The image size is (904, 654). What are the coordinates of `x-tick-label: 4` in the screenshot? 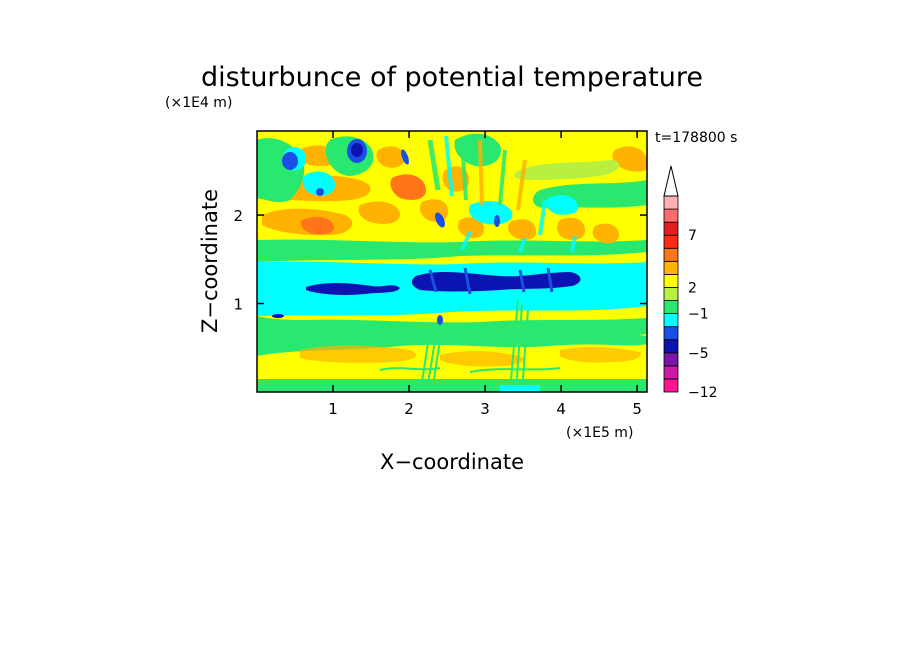 It's located at (561, 409).